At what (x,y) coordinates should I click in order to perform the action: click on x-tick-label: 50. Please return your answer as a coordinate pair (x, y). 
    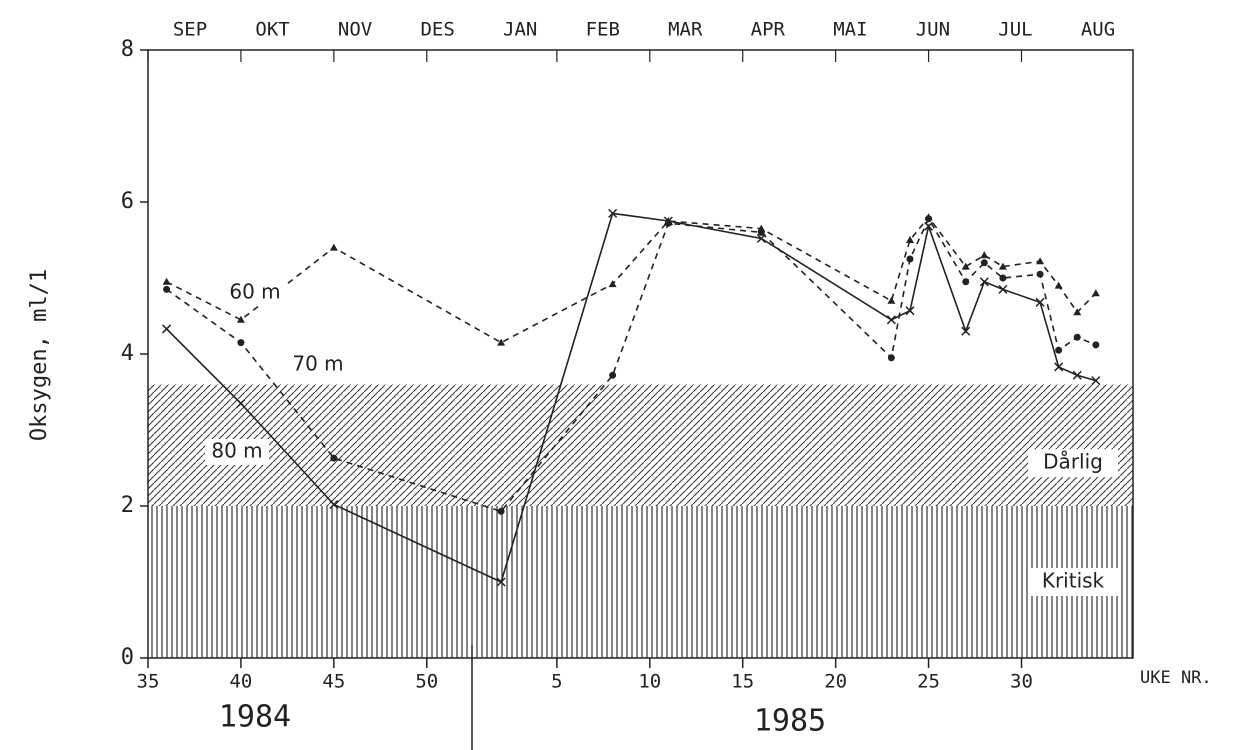
    Looking at the image, I should click on (426, 682).